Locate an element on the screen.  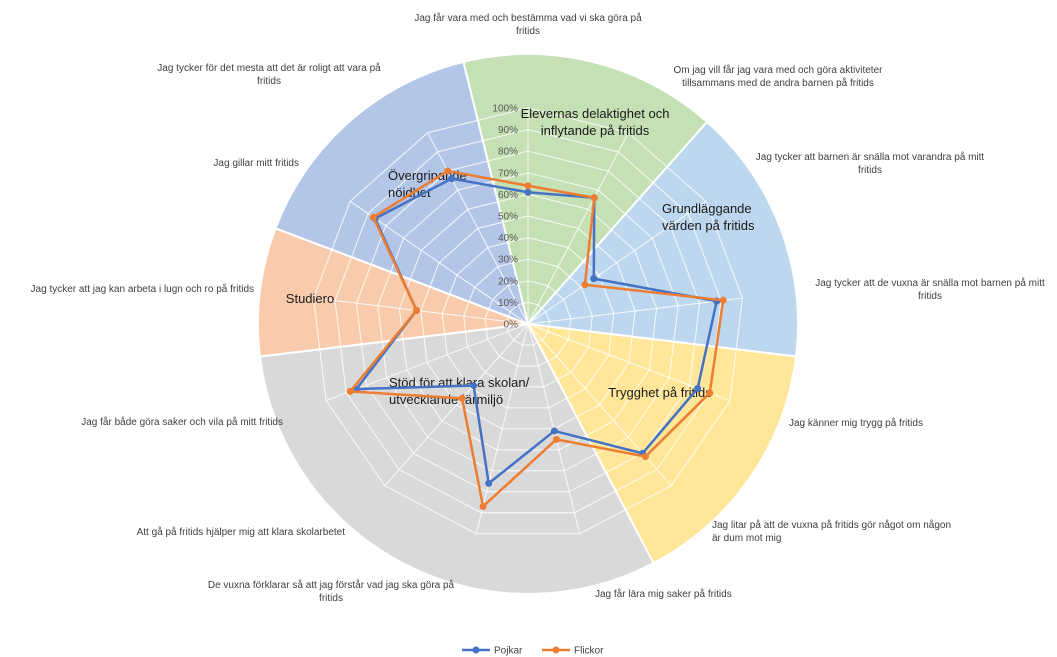
tick-label: 100% is located at coordinates (505, 109).